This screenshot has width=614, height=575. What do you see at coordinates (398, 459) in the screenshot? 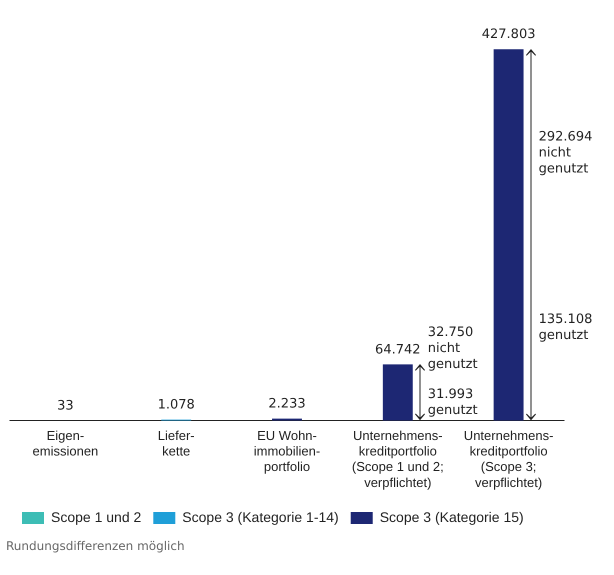
I see `x-tick-label: Unternehmens- kreditportfolio (Scope 1 und 2; verpflichtet)` at bounding box center [398, 459].